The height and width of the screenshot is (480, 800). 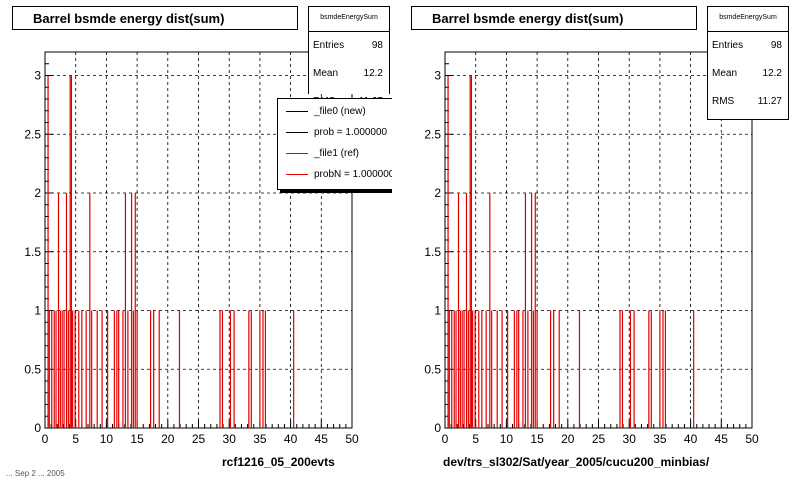 What do you see at coordinates (769, 101) in the screenshot?
I see `stats-value: 11.27` at bounding box center [769, 101].